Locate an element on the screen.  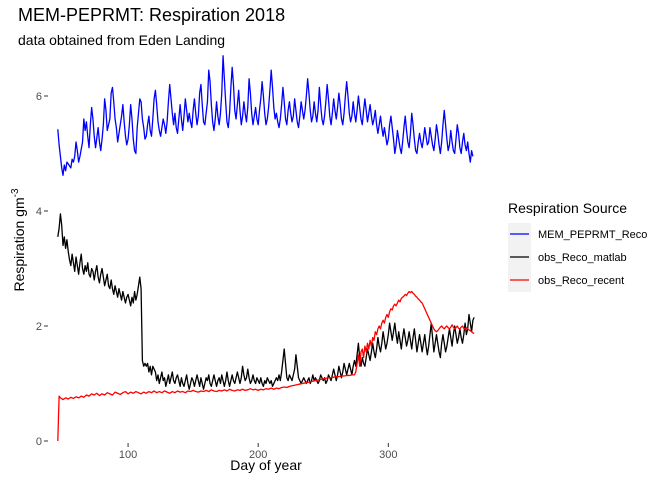
y-tick-label: 2 is located at coordinates (39, 327).